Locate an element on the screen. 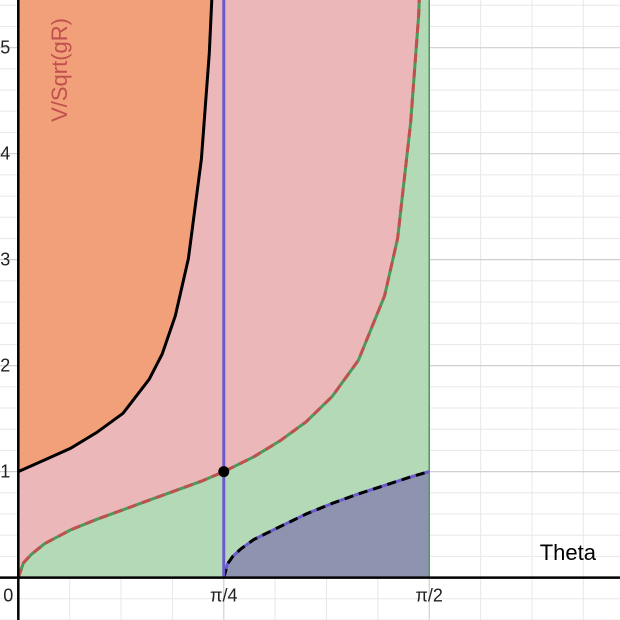  y-axis-label: V/Sqrt(gR) is located at coordinates (59, 70).